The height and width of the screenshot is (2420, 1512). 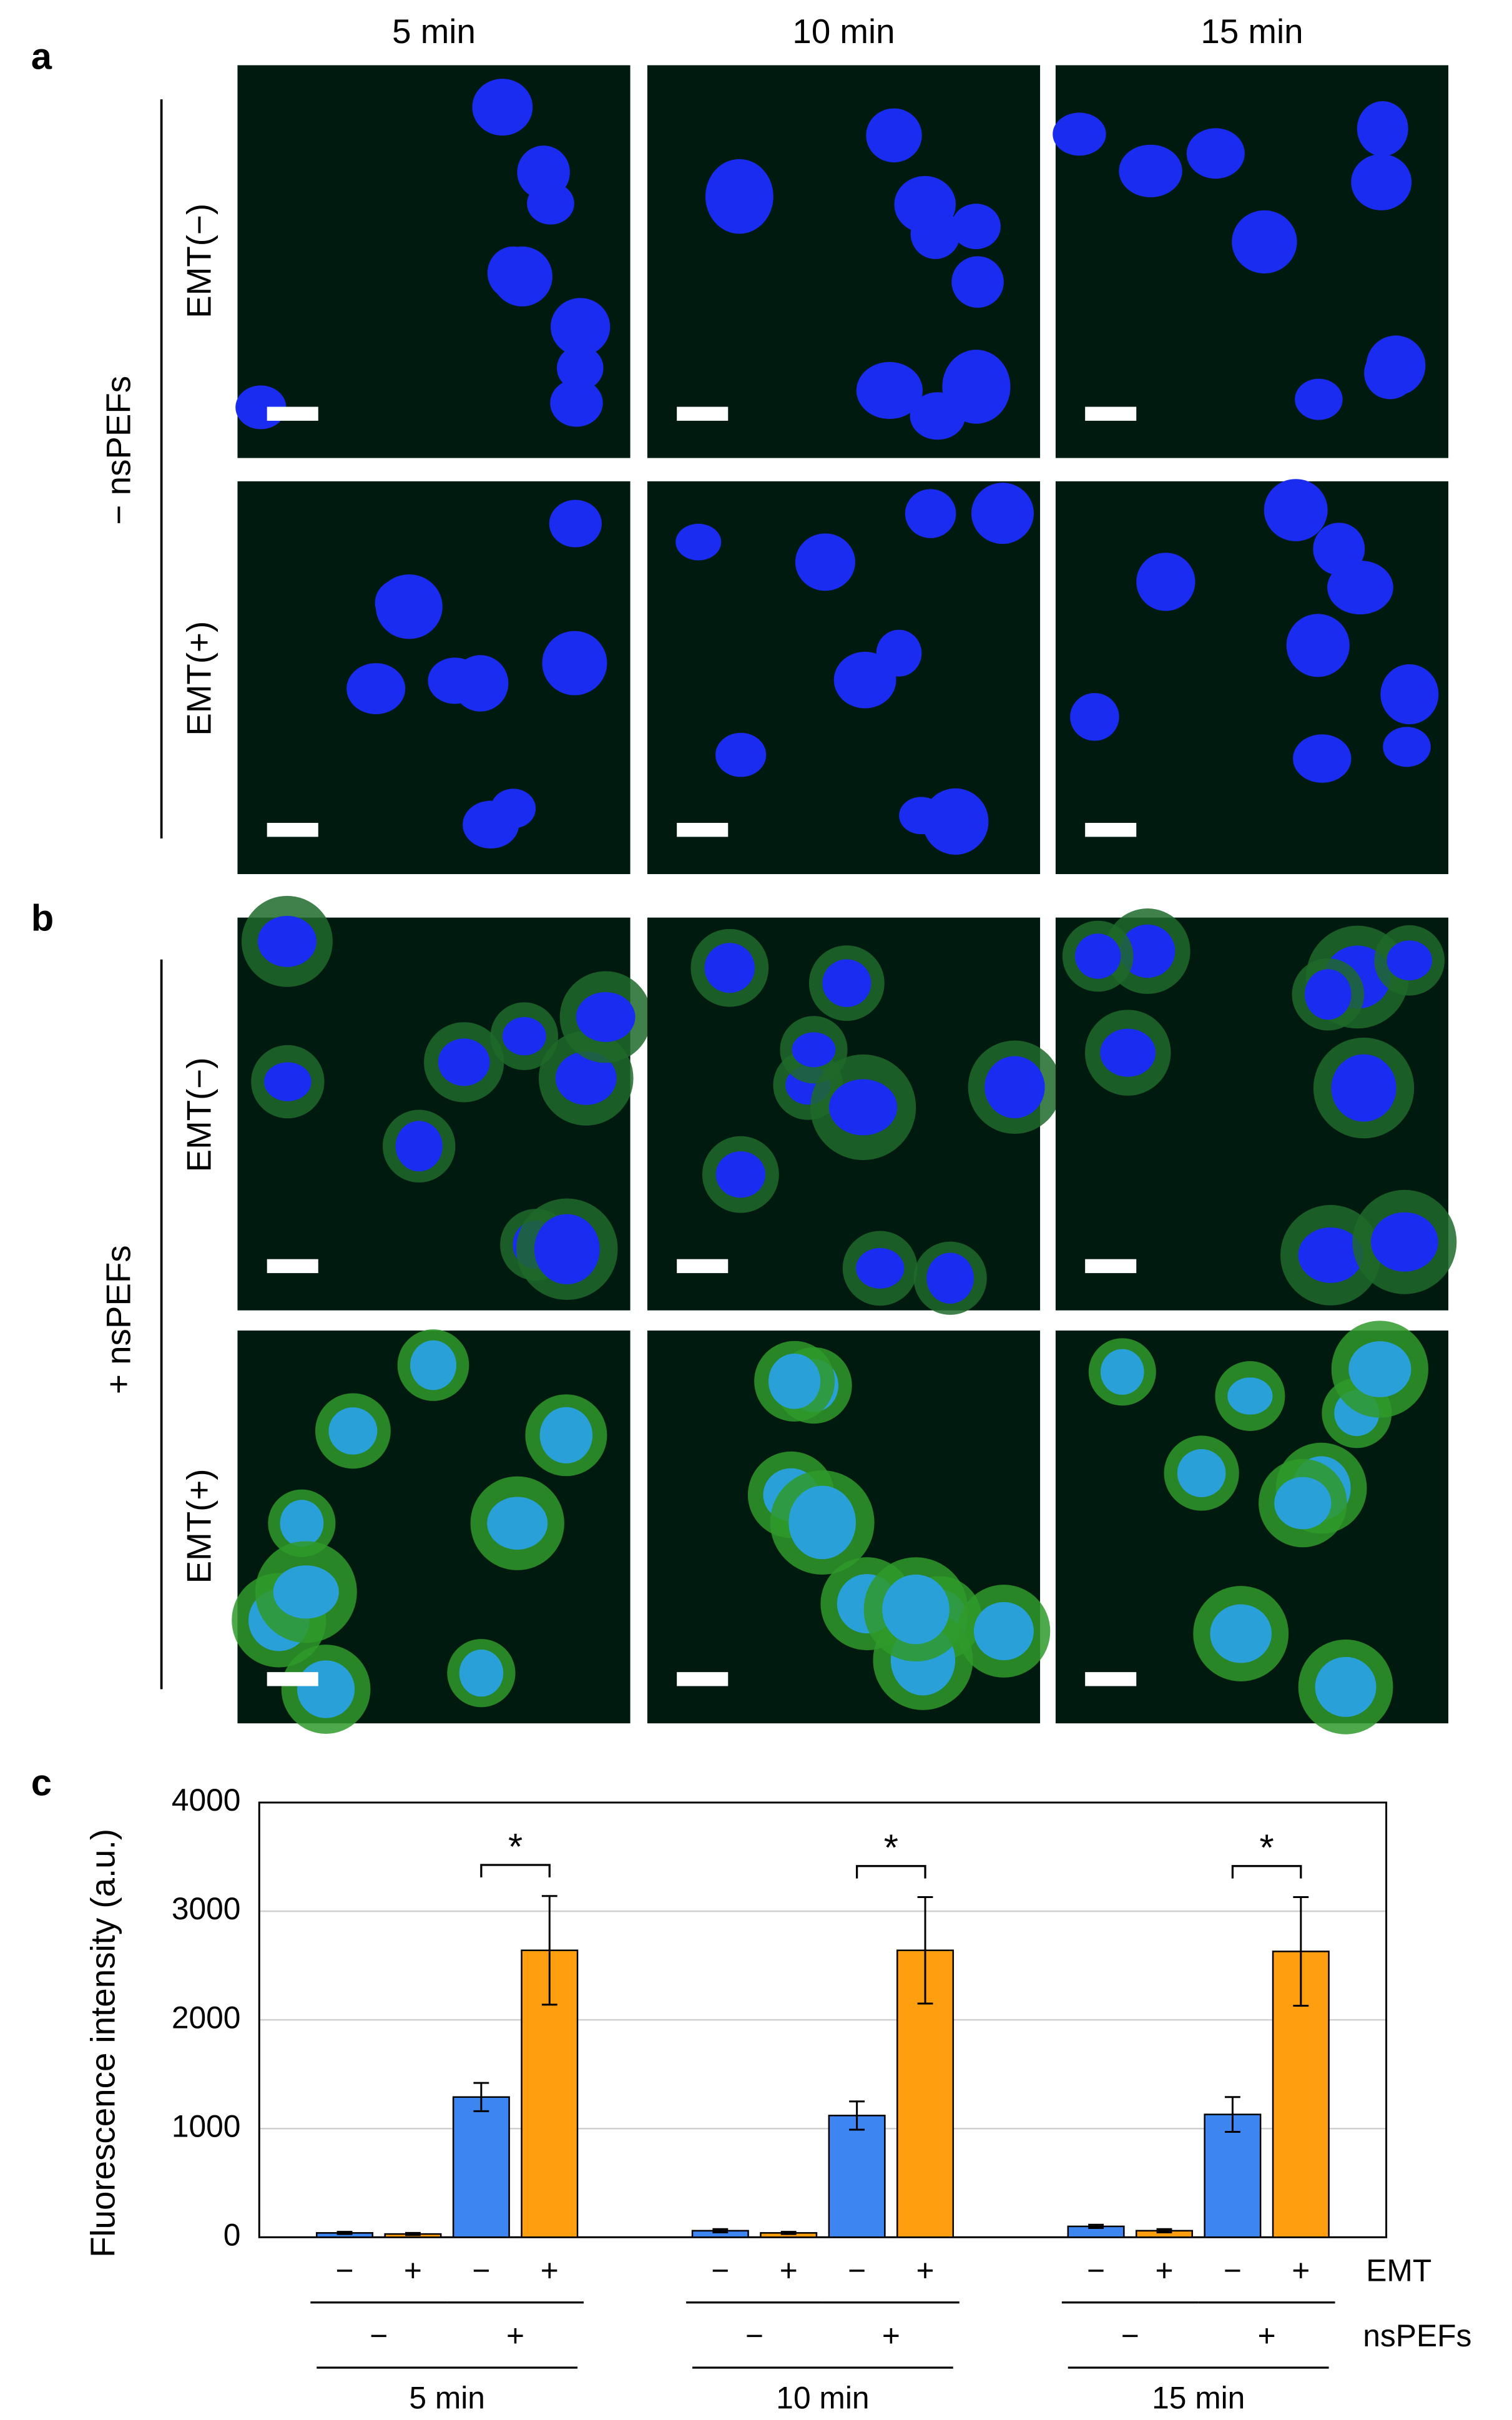 What do you see at coordinates (1266, 1848) in the screenshot?
I see `significance-mark: *` at bounding box center [1266, 1848].